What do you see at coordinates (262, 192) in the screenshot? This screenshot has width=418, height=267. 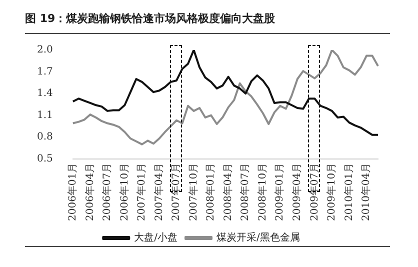 I see `x-tick-label: 2008年10月` at bounding box center [262, 192].